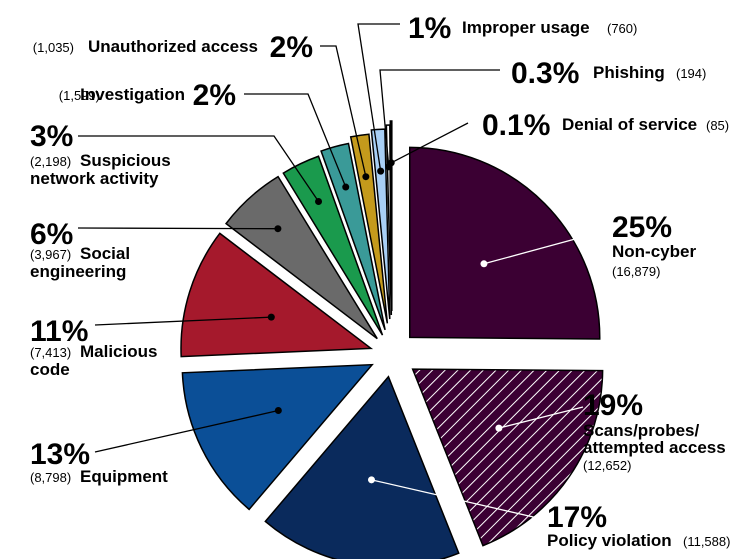 The height and width of the screenshot is (559, 756). I want to click on slice-percent-label: 17%, so click(577, 517).